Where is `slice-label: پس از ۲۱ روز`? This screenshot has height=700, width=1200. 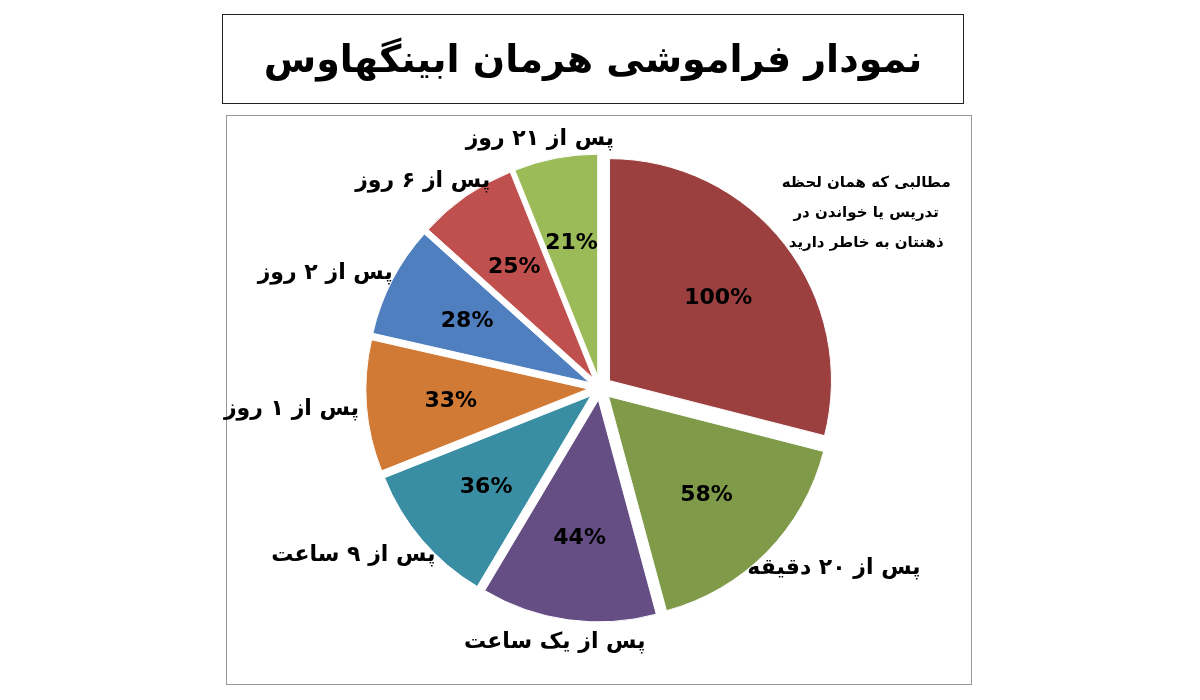 slice-label: پس از ۲۱ روز is located at coordinates (540, 138).